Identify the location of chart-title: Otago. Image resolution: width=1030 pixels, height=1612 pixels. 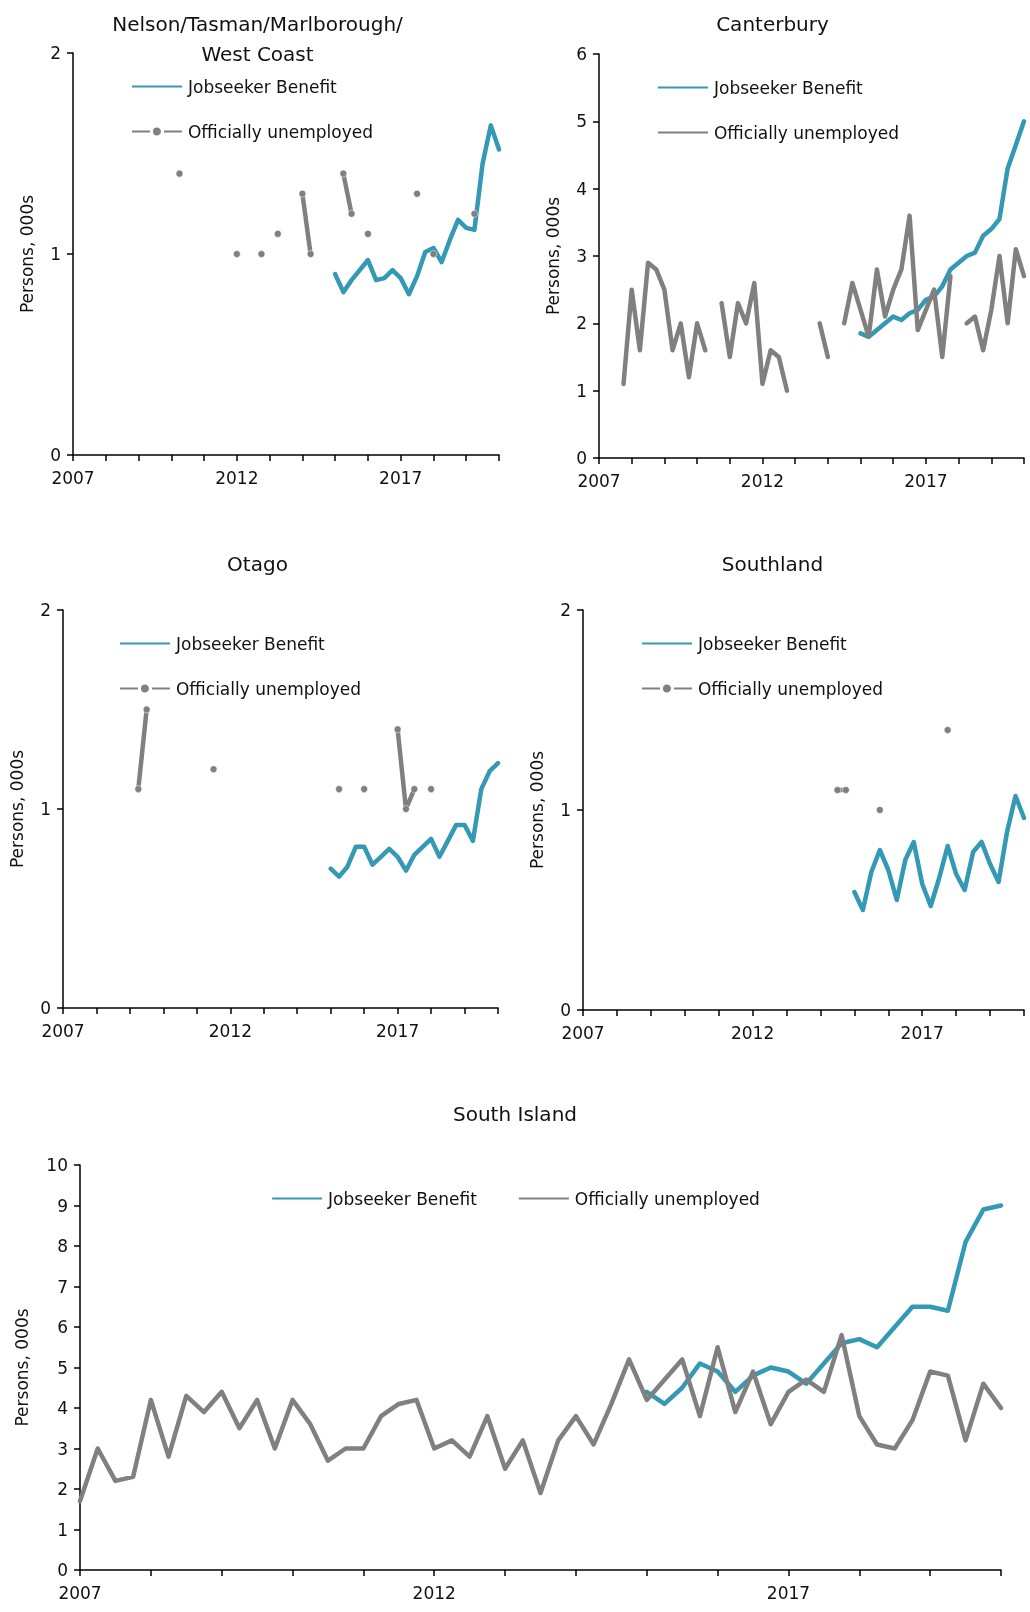
(257, 564).